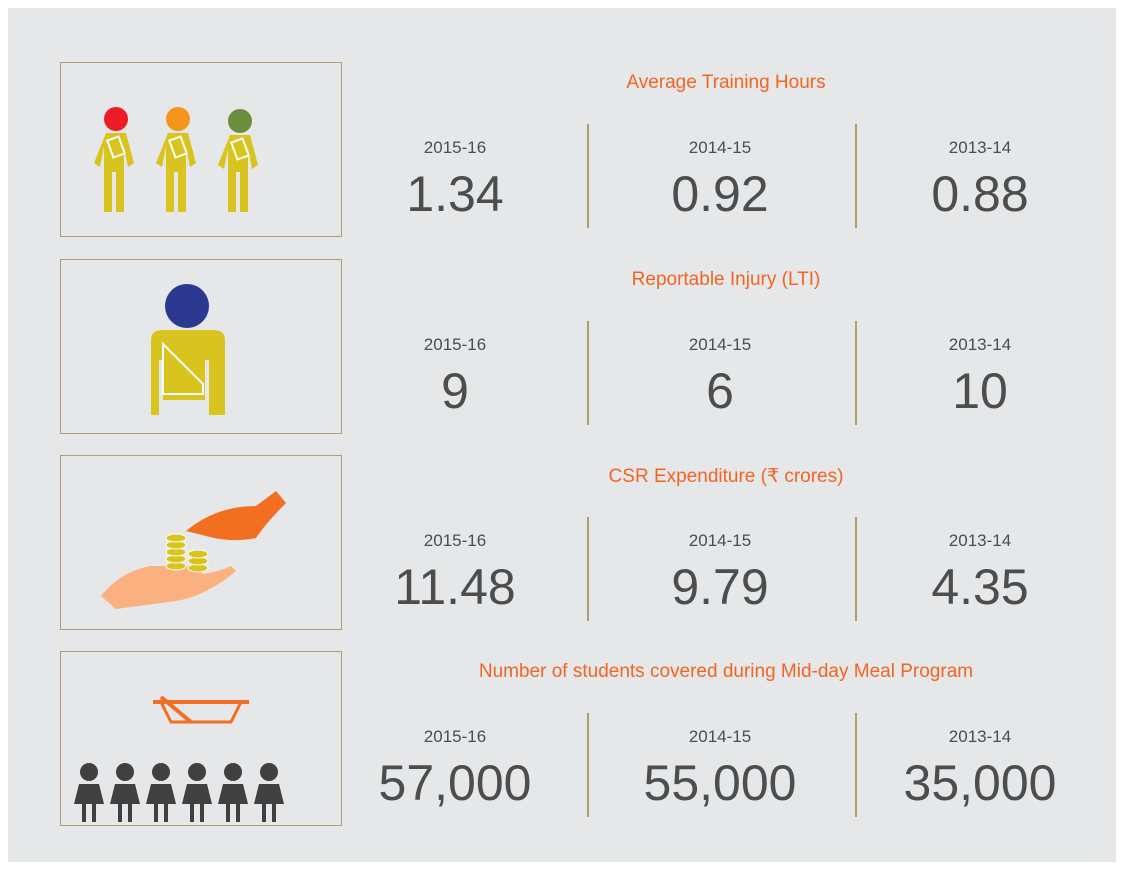 The height and width of the screenshot is (870, 1124). What do you see at coordinates (455, 391) in the screenshot?
I see `metric-value: 9` at bounding box center [455, 391].